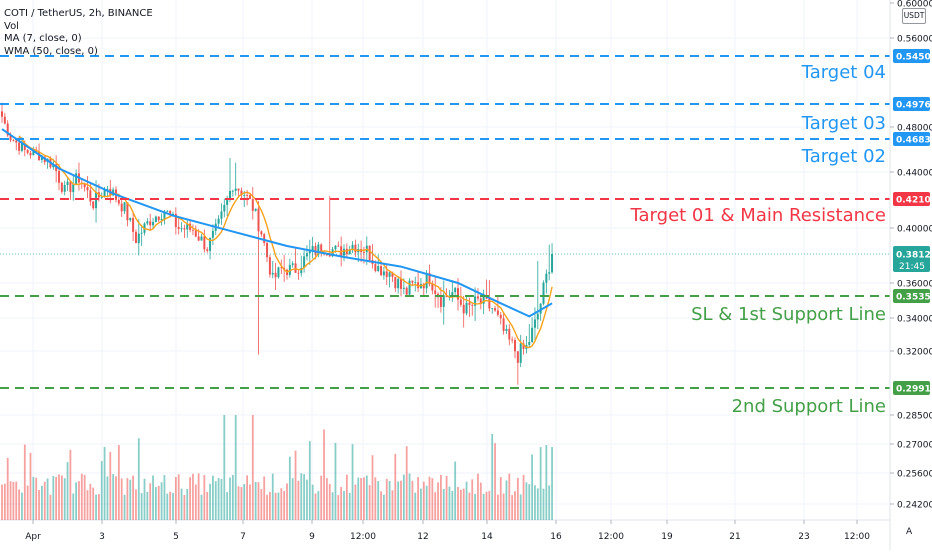 This screenshot has height=555, width=932. What do you see at coordinates (51, 51) in the screenshot?
I see `wma-indicator-label: WMA (50, close, 0)` at bounding box center [51, 51].